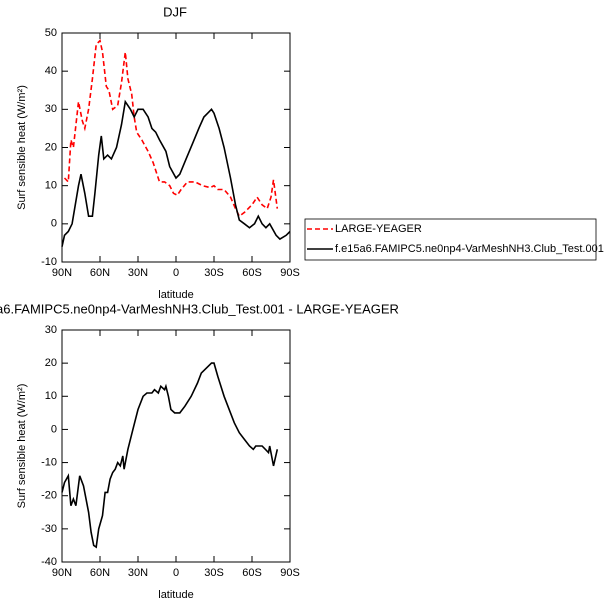  What do you see at coordinates (49, 529) in the screenshot?
I see `y-tick-label: -30` at bounding box center [49, 529].